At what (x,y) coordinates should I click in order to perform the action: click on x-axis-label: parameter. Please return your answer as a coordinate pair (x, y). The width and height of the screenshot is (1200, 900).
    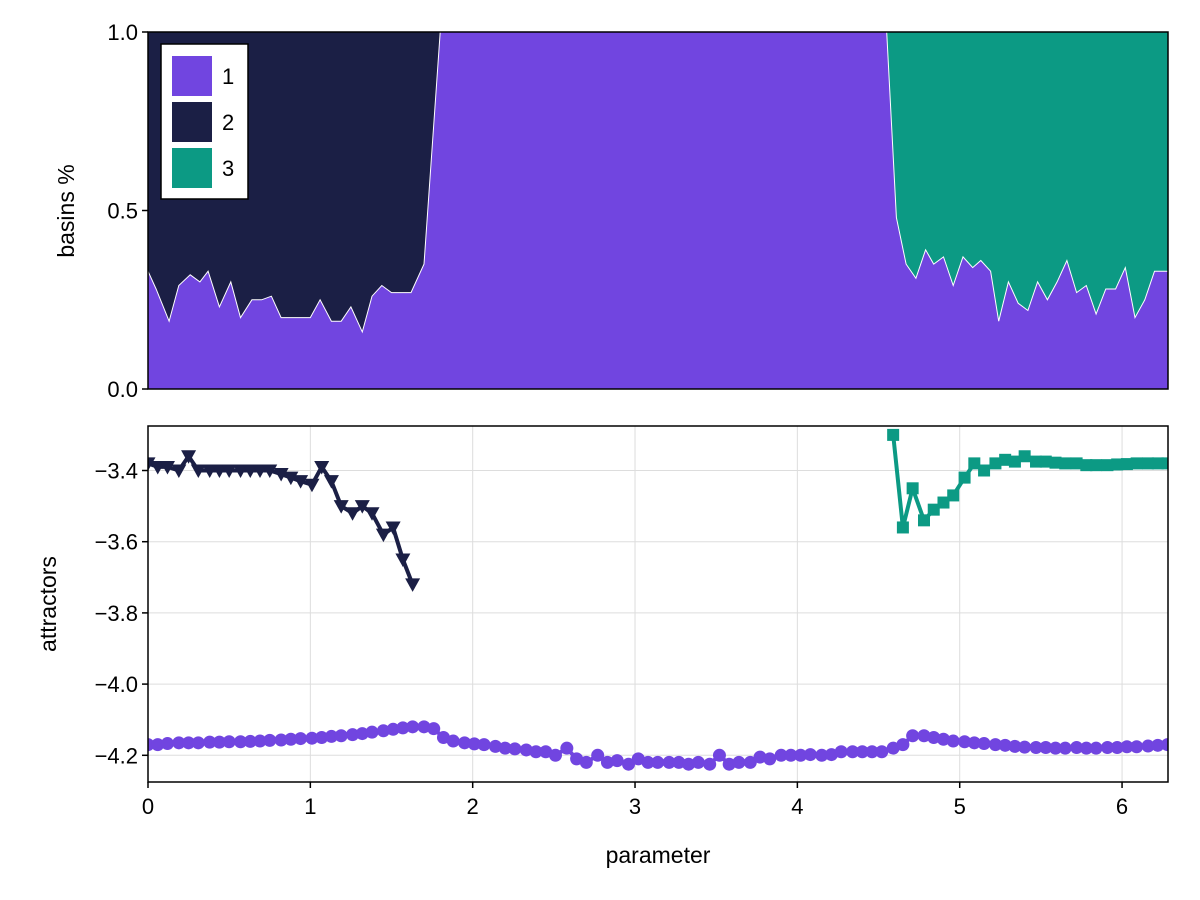
    Looking at the image, I should click on (658, 855).